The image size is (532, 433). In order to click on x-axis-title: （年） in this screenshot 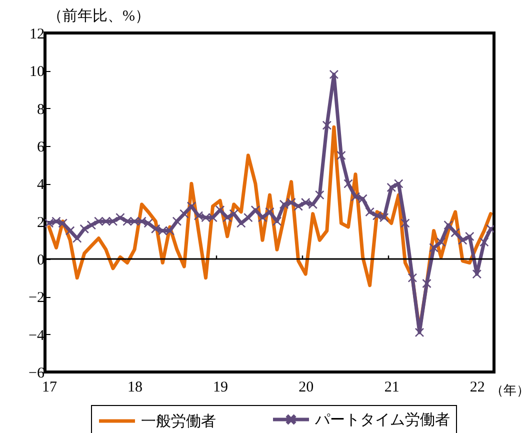, I will do `click(510, 390)`.